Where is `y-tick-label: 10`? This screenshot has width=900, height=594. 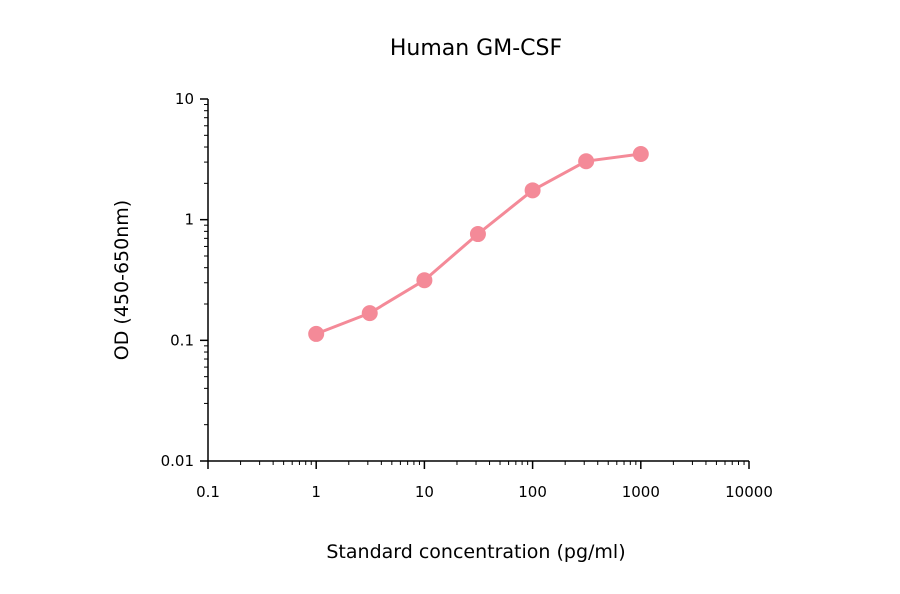 y-tick-label: 10 is located at coordinates (184, 99).